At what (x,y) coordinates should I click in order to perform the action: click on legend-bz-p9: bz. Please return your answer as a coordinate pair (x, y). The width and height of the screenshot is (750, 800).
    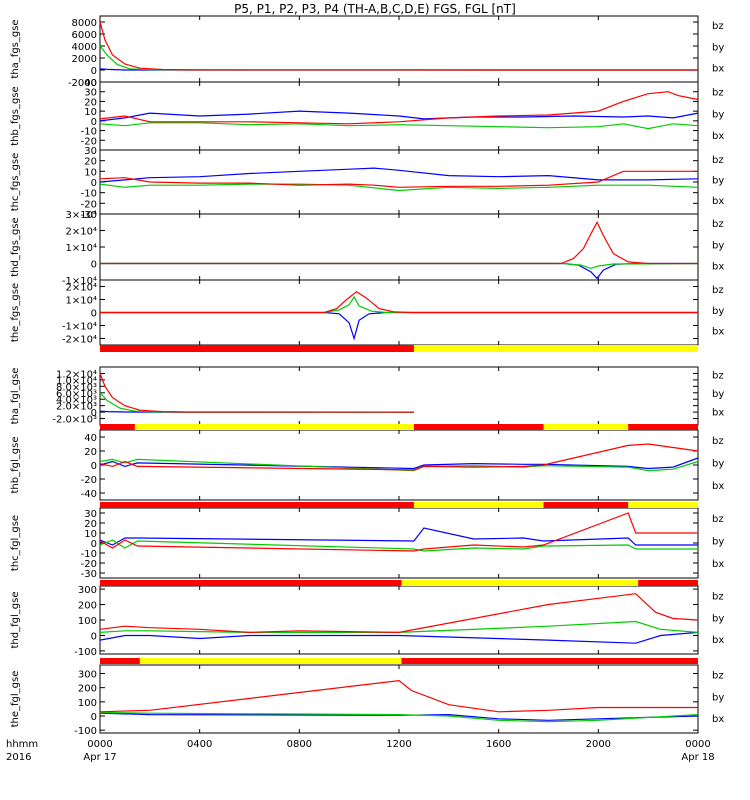
    Looking at the image, I should click on (718, 597).